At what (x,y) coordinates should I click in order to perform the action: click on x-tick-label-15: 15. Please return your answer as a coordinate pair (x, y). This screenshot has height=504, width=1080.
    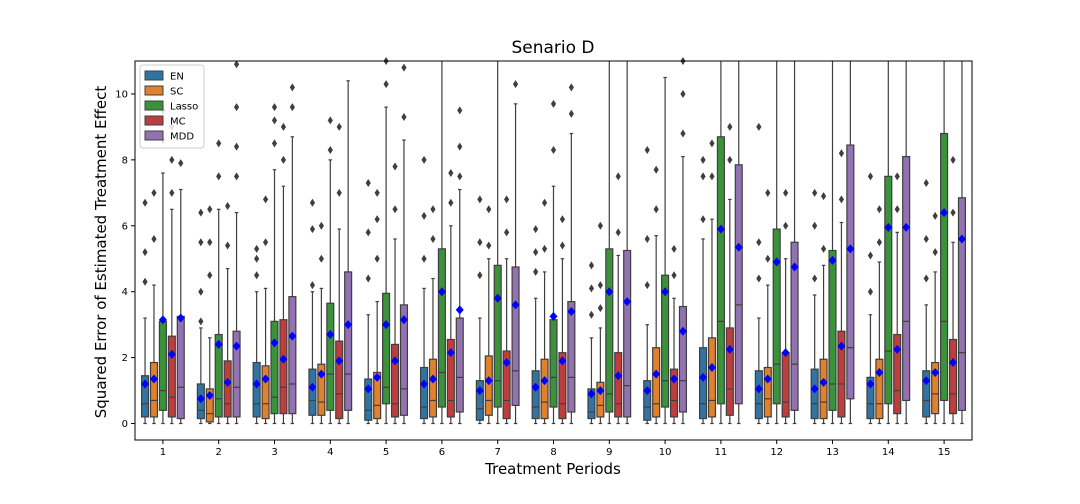
    Looking at the image, I should click on (944, 452).